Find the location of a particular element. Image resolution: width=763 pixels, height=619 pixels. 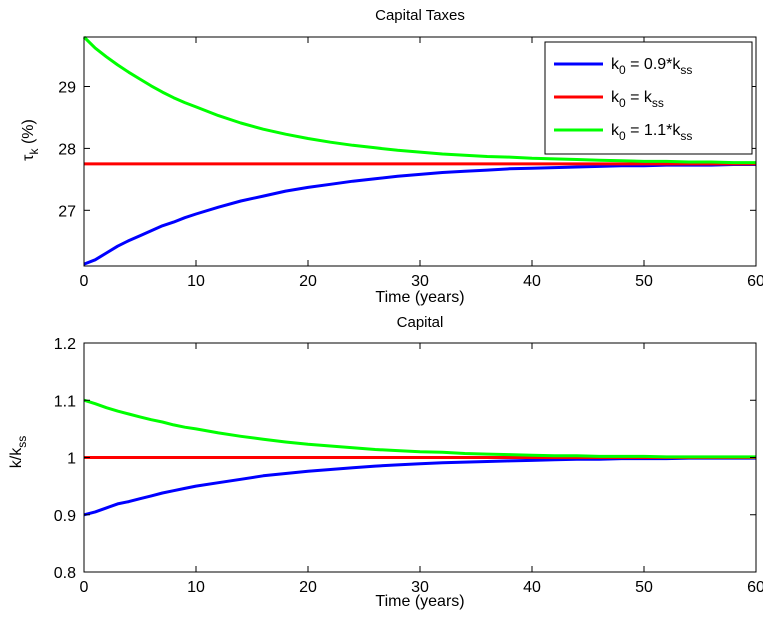

chart-title: Capital is located at coordinates (420, 322).